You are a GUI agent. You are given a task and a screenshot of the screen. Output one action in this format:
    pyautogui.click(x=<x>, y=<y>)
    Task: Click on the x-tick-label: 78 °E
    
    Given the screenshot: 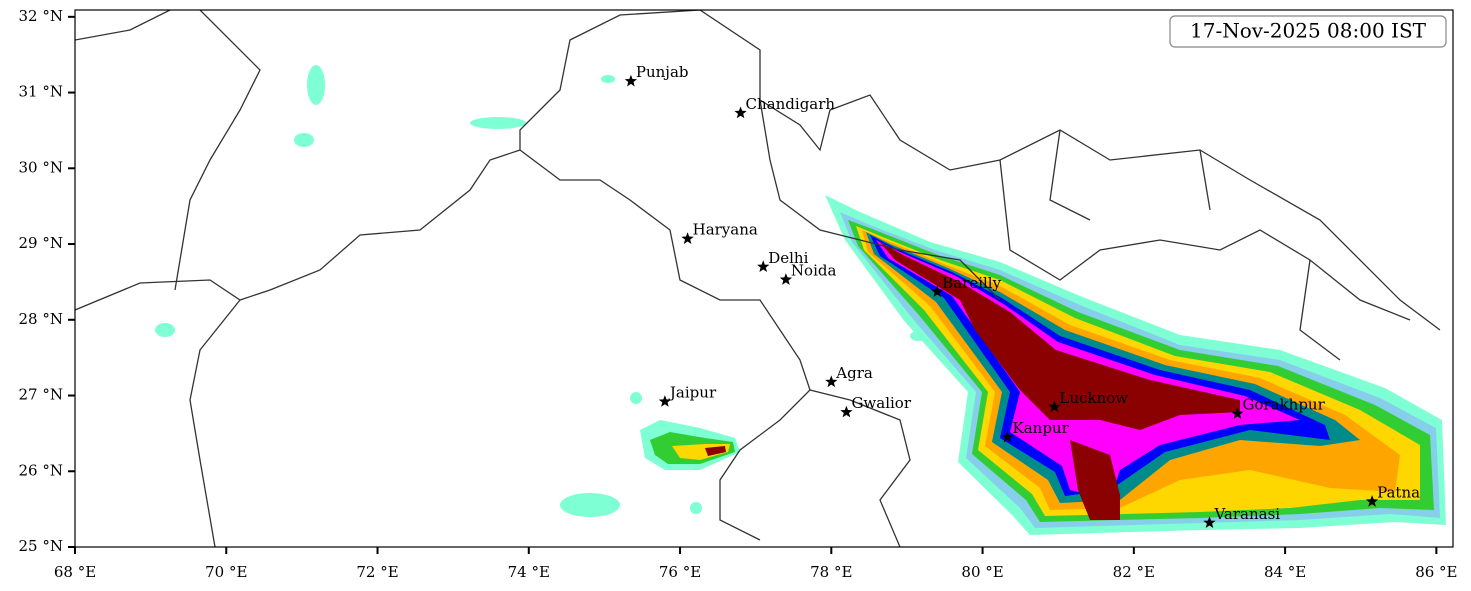 What is the action you would take?
    pyautogui.click(x=831, y=572)
    